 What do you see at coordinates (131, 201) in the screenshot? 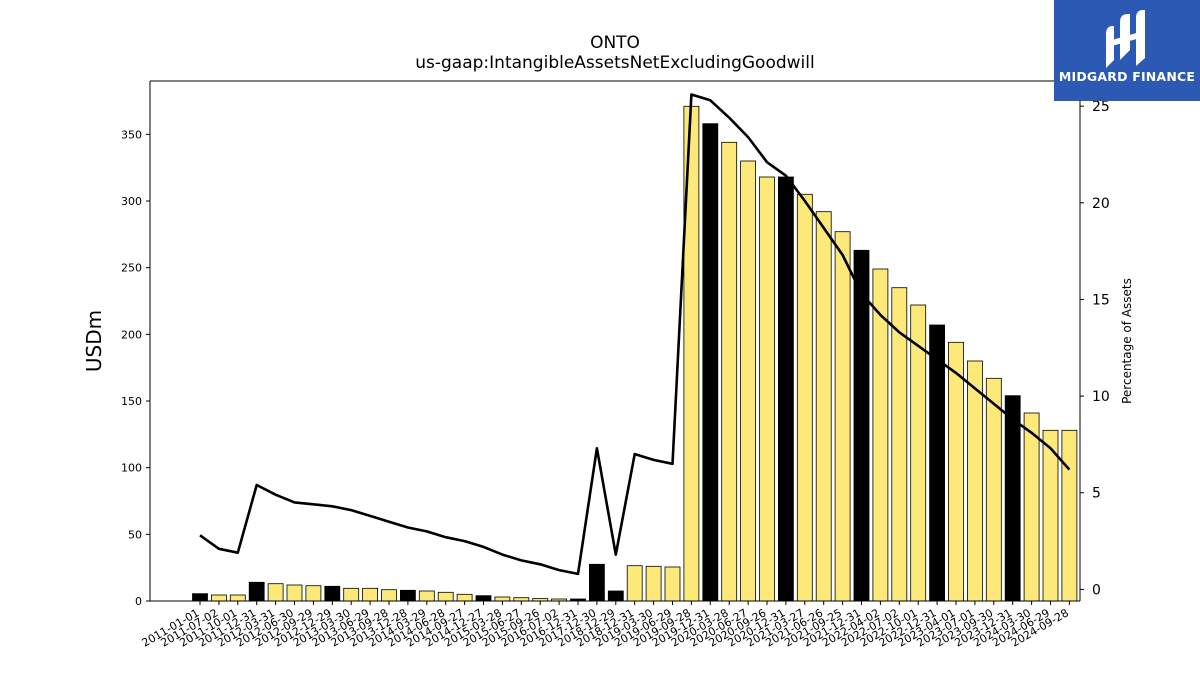
I see `y-tick-label: 300` at bounding box center [131, 201].